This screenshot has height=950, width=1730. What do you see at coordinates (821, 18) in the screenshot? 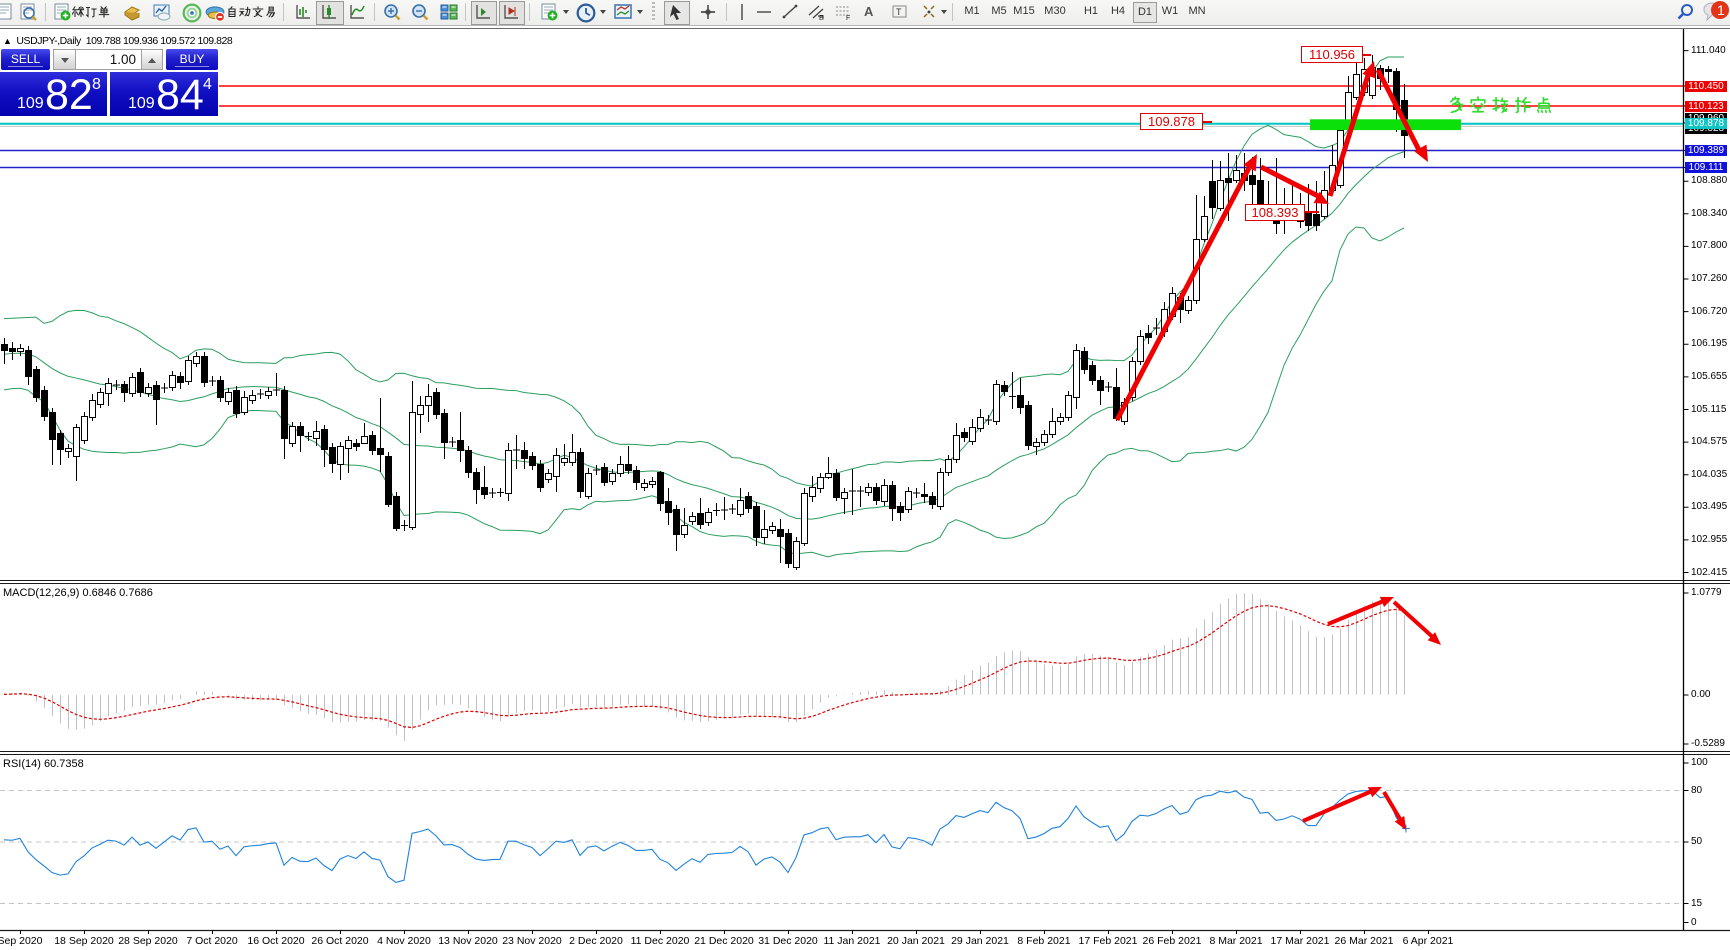
I see `svg-text: E` at bounding box center [821, 18].